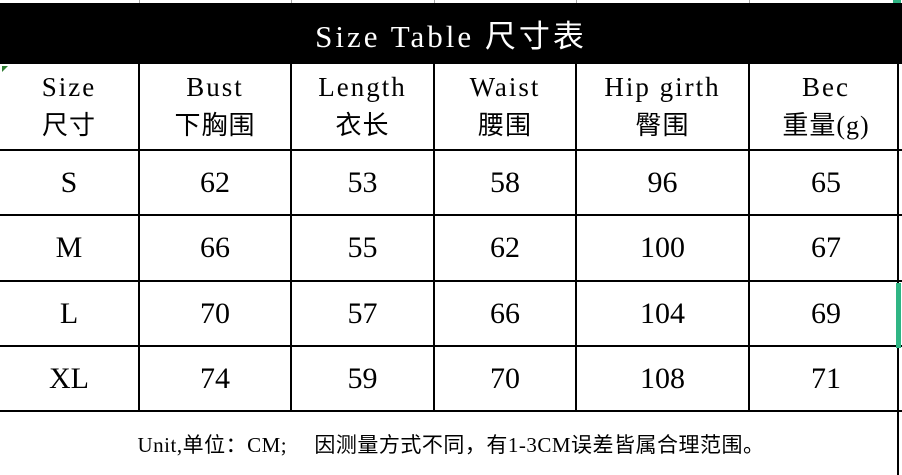 This screenshot has width=902, height=475. I want to click on table-cell: 108, so click(663, 379).